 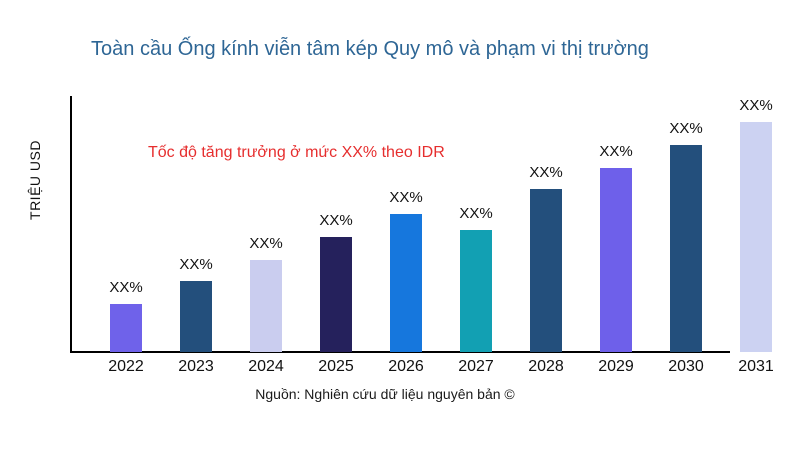 I want to click on bar-value-label-2028: XX%, so click(x=546, y=172).